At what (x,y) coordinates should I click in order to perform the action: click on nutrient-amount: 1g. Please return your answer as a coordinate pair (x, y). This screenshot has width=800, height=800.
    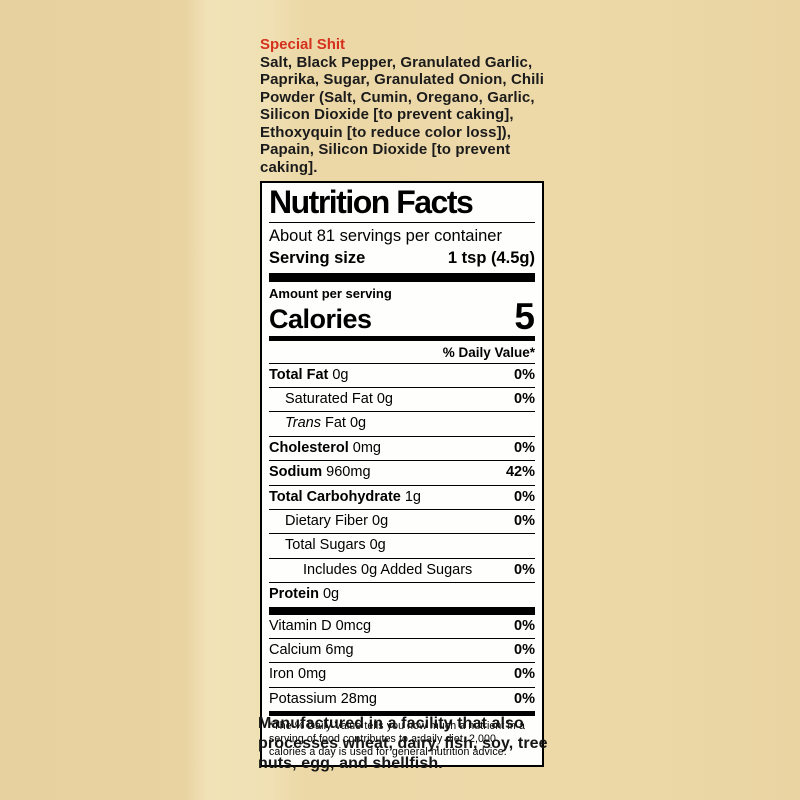
    Looking at the image, I should click on (412, 496).